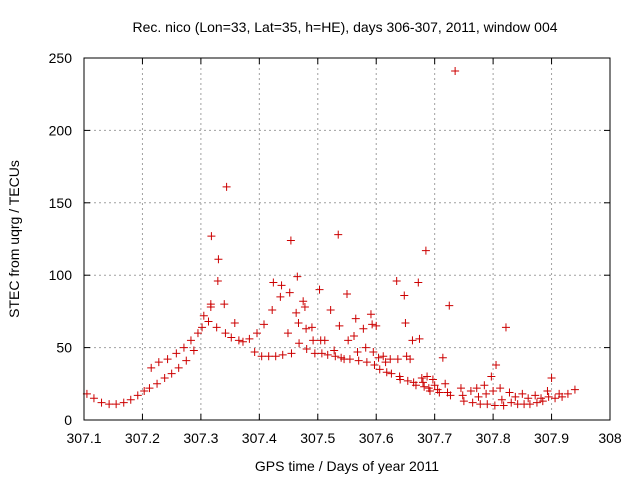 The image size is (640, 480). What do you see at coordinates (610, 438) in the screenshot?
I see `x-tick-label: 308` at bounding box center [610, 438].